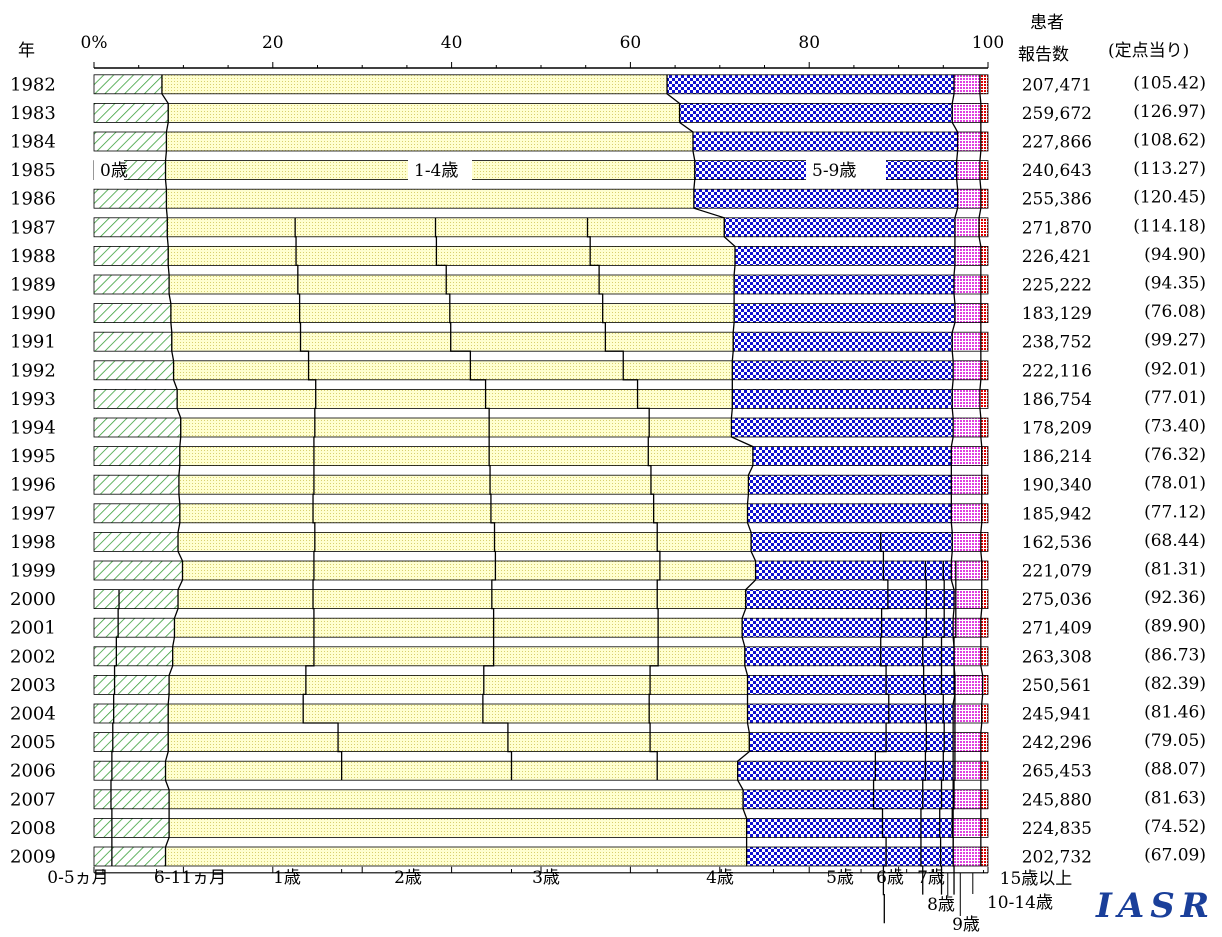 Image resolution: width=1222 pixels, height=937 pixels. What do you see at coordinates (33, 857) in the screenshot?
I see `year-label: 2009` at bounding box center [33, 857].